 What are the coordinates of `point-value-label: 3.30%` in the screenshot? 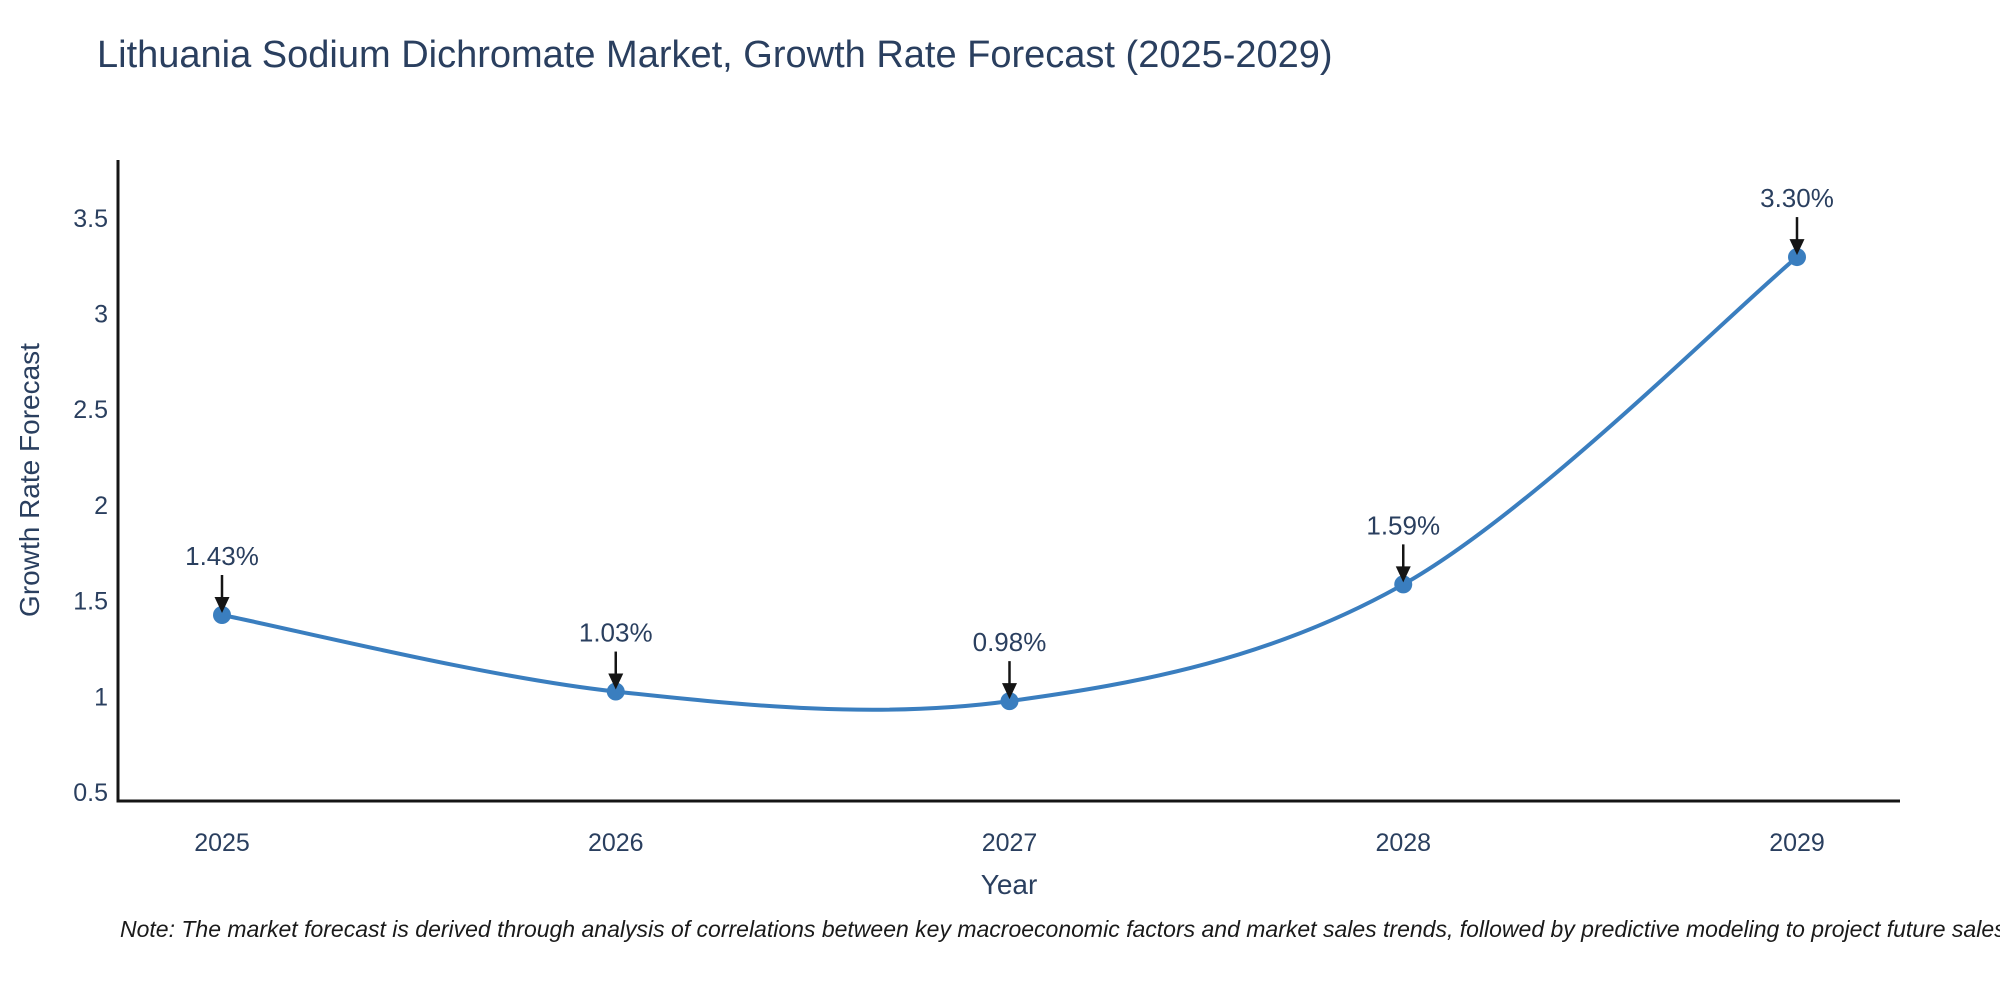 It's located at (1797, 198).